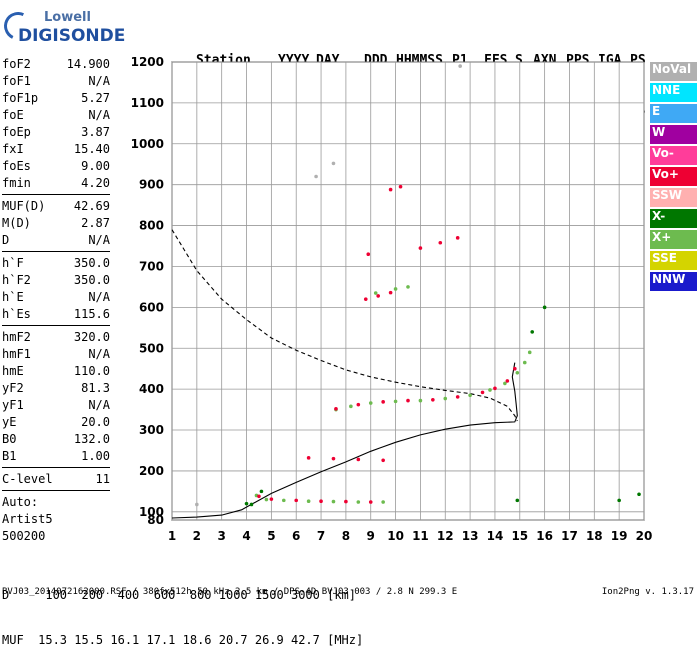  I want to click on x-tick-label: 20, so click(644, 536).